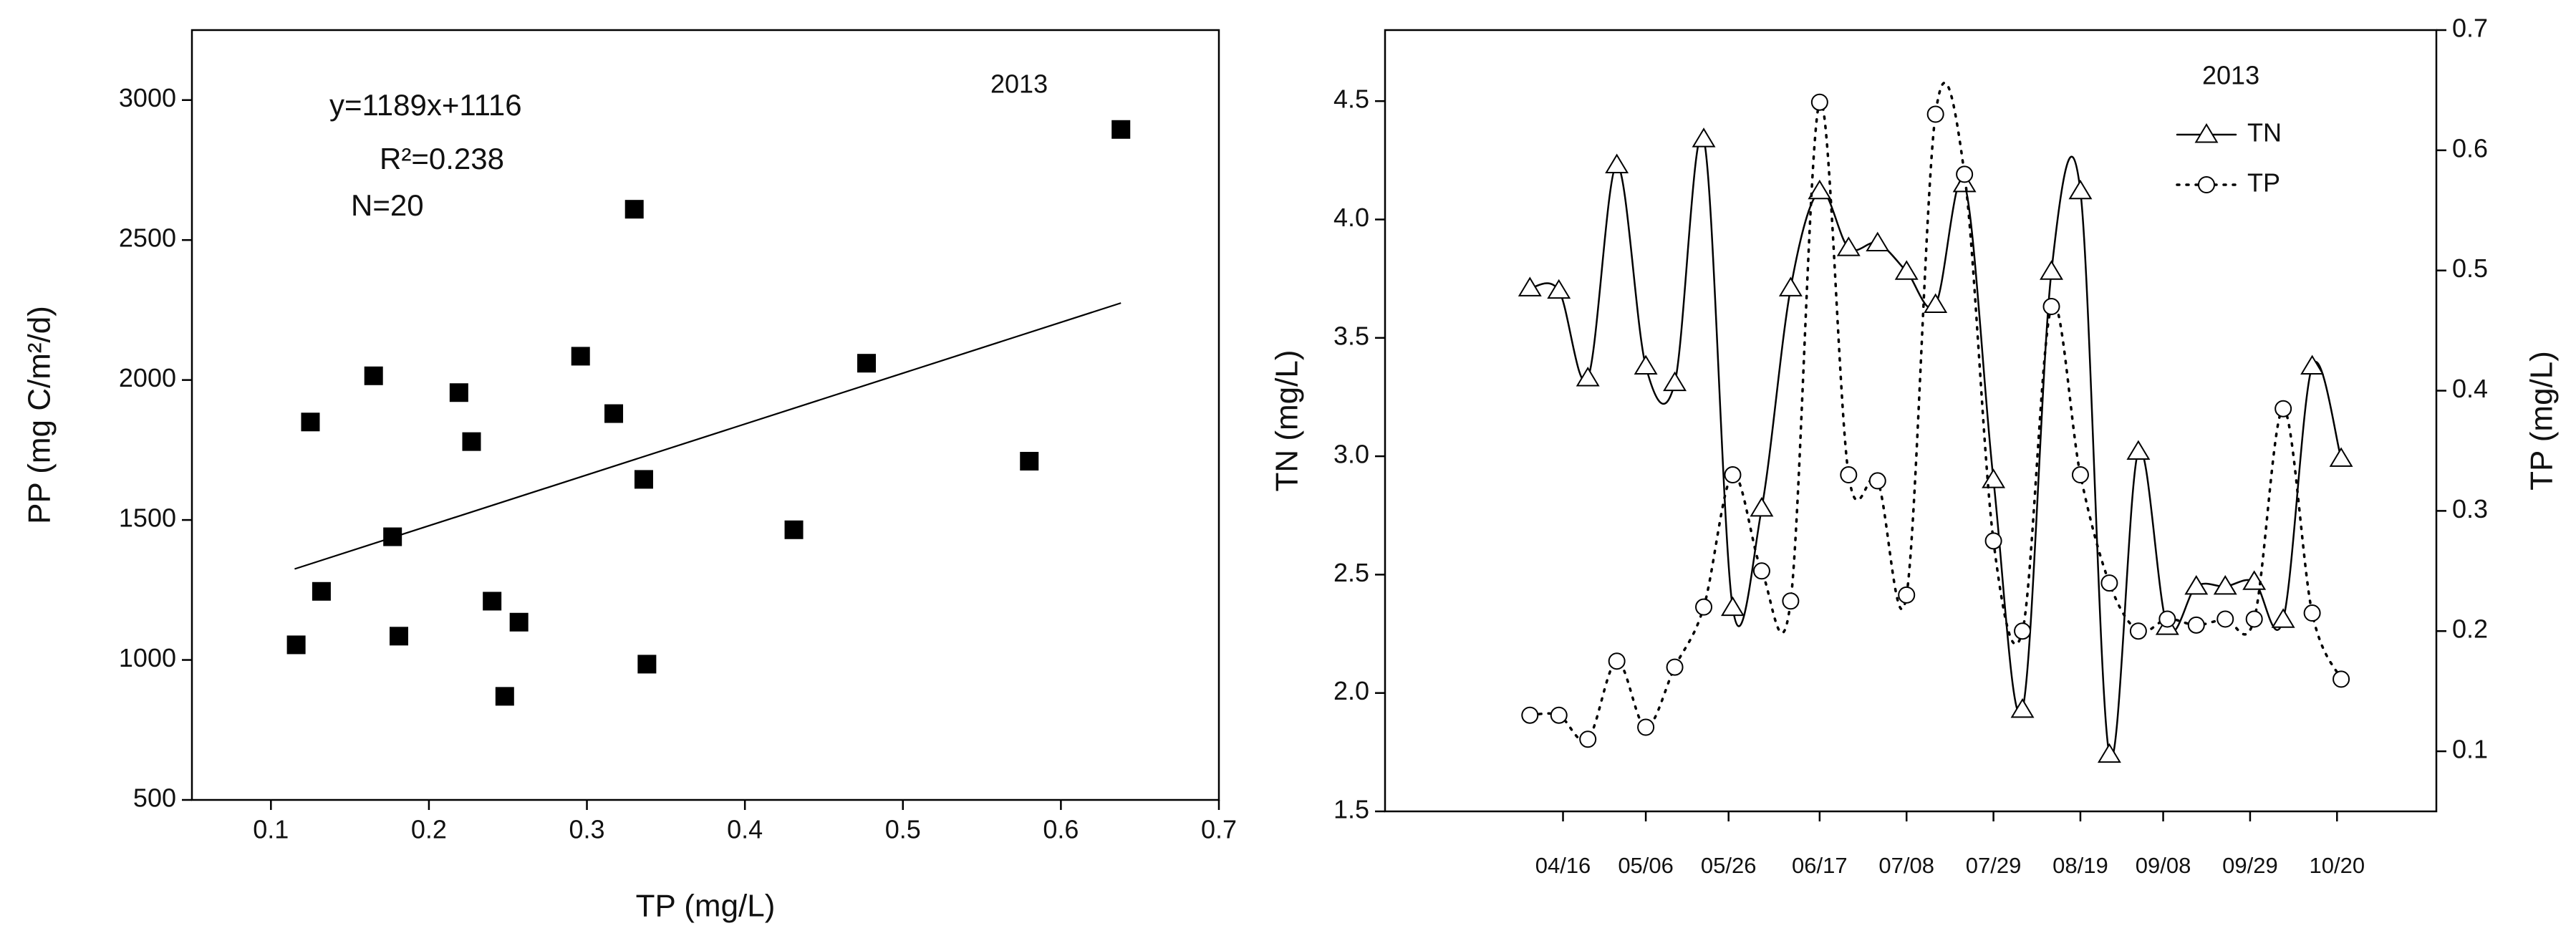 The image size is (2576, 941). Describe the element at coordinates (2542, 421) in the screenshot. I see `y2-axis-title: TP (mg/L)` at that location.